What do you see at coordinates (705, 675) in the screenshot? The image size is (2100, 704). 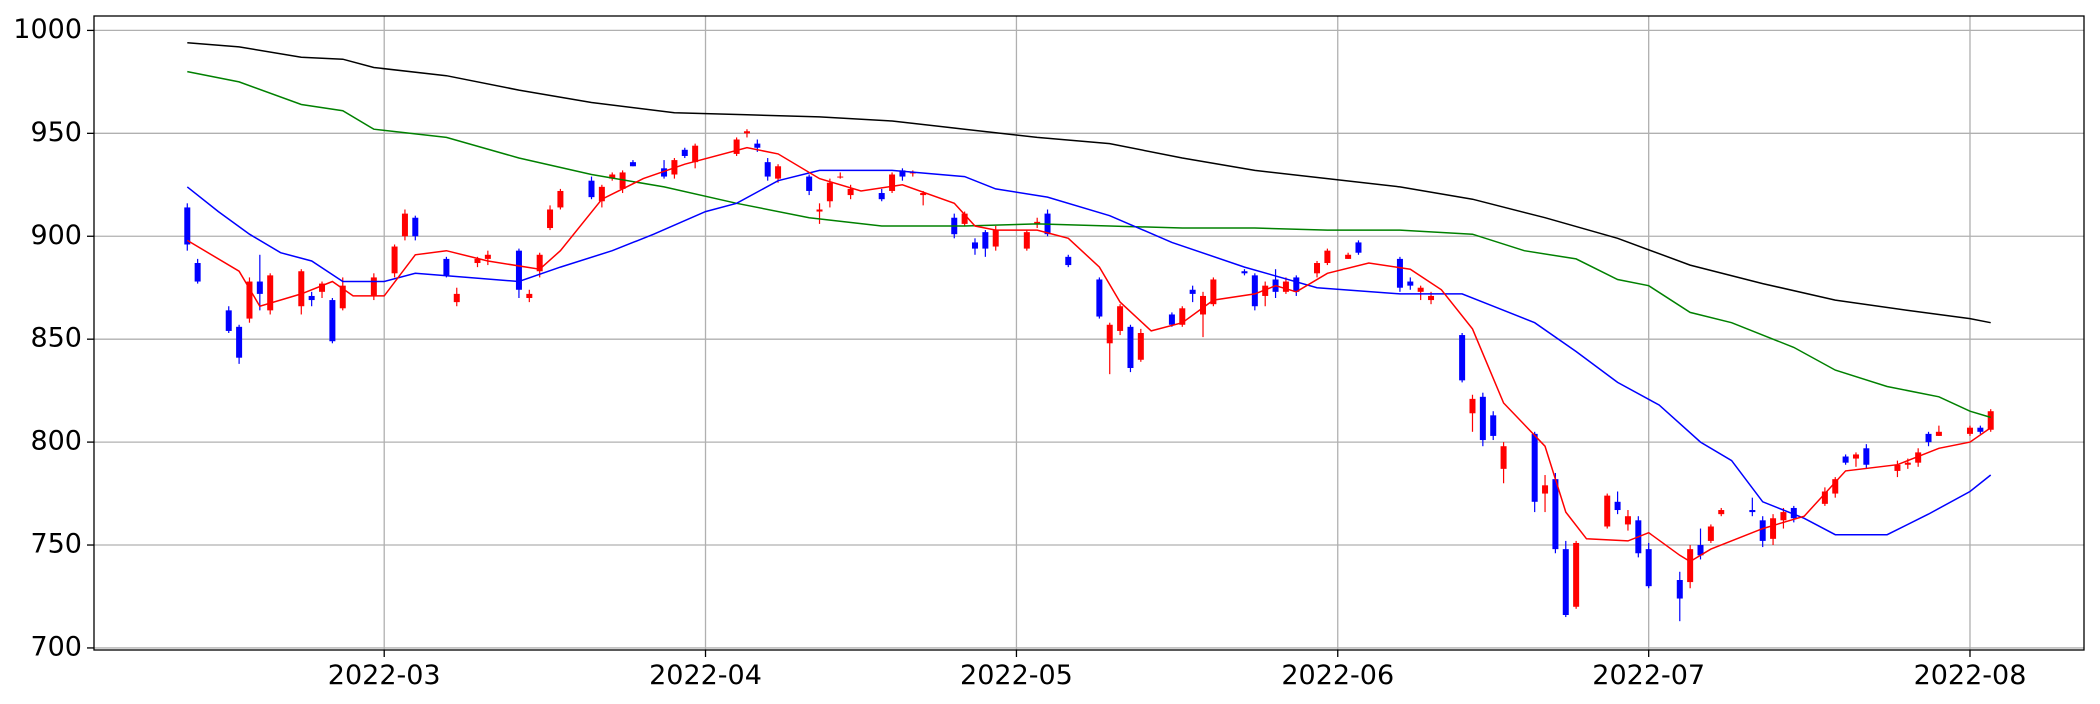 I see `x-tick-label: 2022-04` at bounding box center [705, 675].